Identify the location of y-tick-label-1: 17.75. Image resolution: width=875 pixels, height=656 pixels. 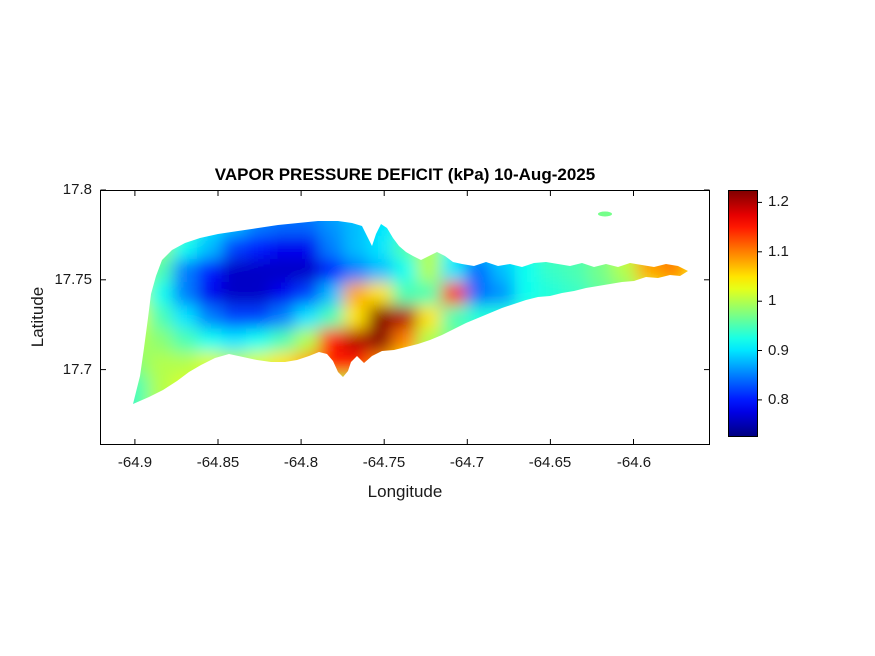
(73, 279).